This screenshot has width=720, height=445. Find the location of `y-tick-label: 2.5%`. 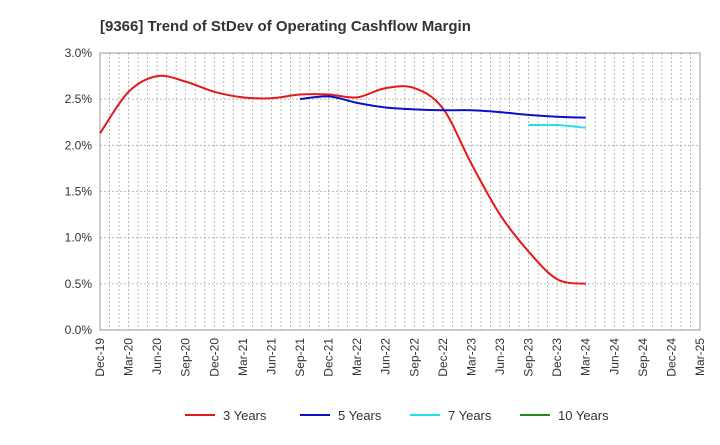

y-tick-label: 2.5% is located at coordinates (79, 99).